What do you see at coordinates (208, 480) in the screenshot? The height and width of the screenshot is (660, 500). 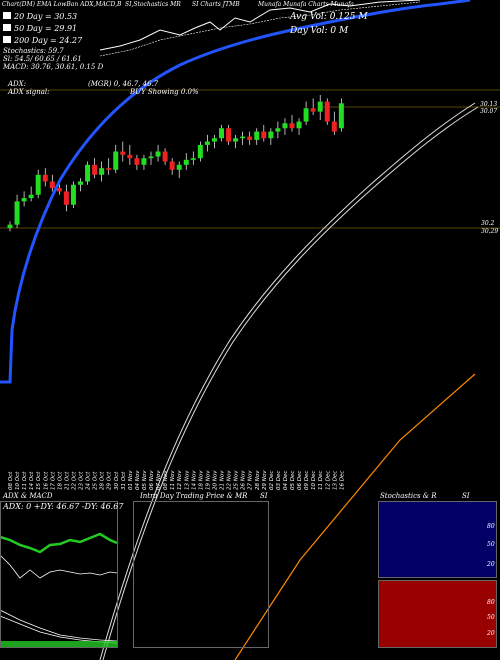 I see `date-tick-label: 19 Nov` at bounding box center [208, 480].